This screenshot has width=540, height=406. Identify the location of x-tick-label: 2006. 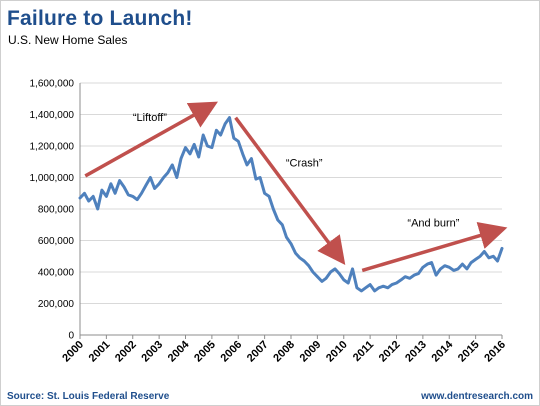
(232, 352).